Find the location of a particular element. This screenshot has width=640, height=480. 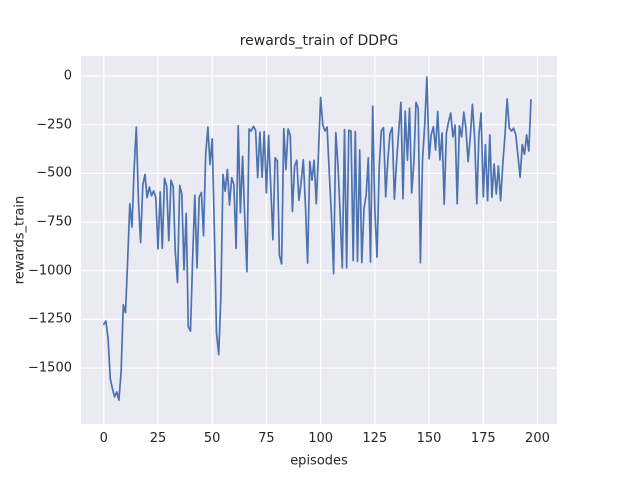

x-tick-label: 175 is located at coordinates (483, 438).